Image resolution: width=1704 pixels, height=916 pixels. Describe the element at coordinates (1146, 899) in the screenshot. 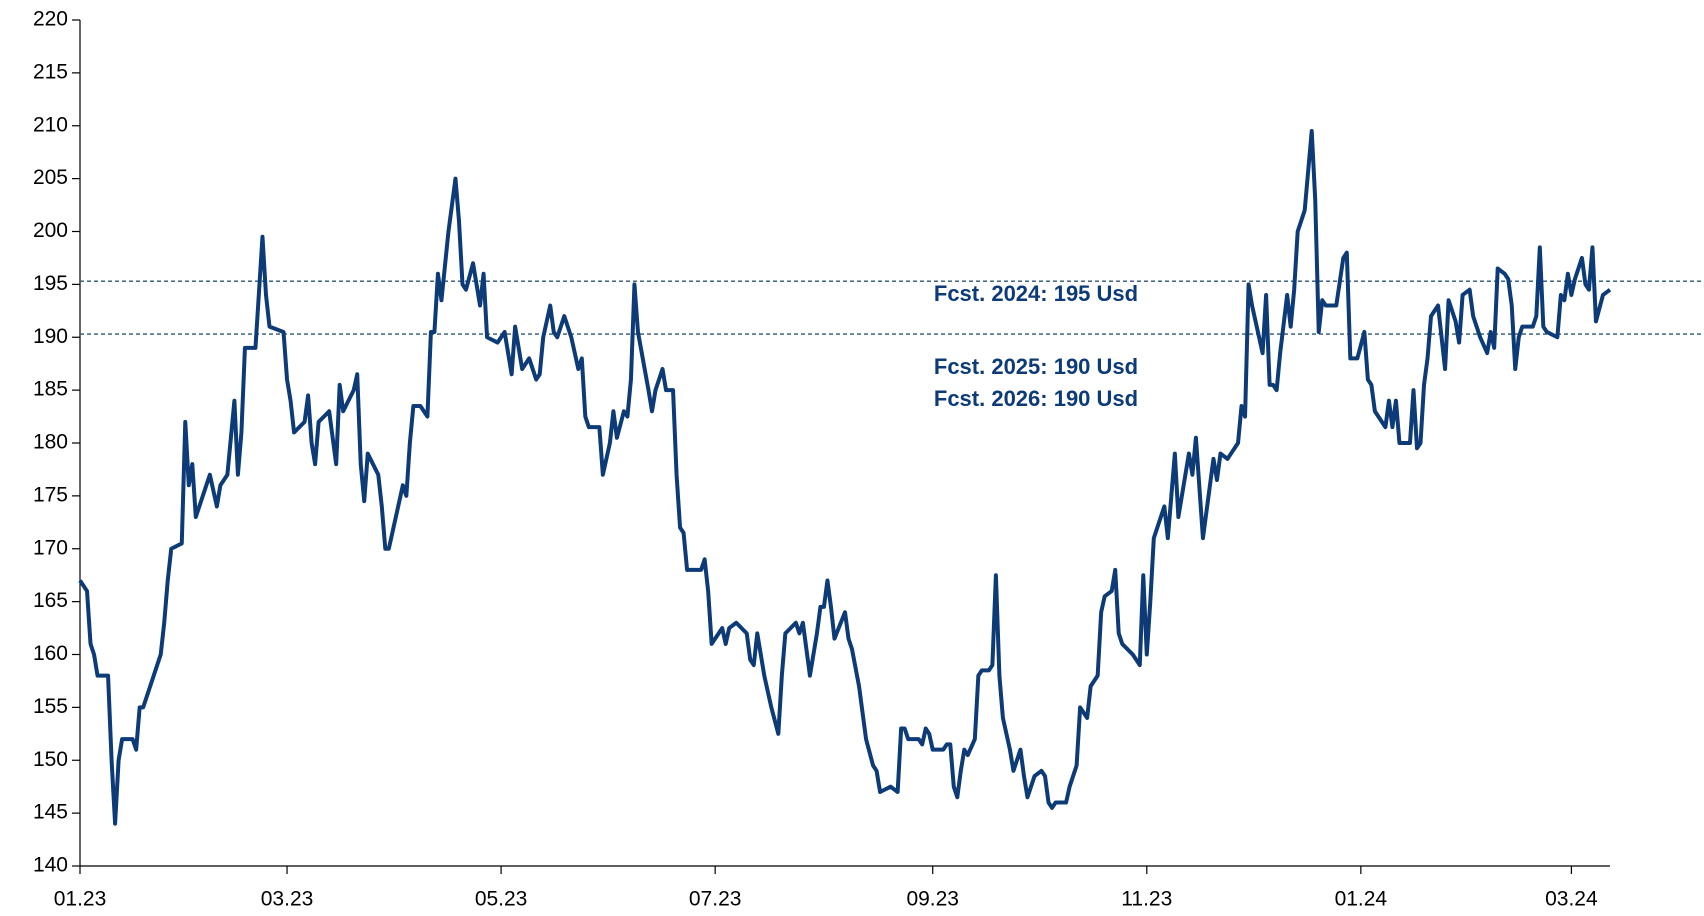

I see `x-tick-label: 11.23` at that location.